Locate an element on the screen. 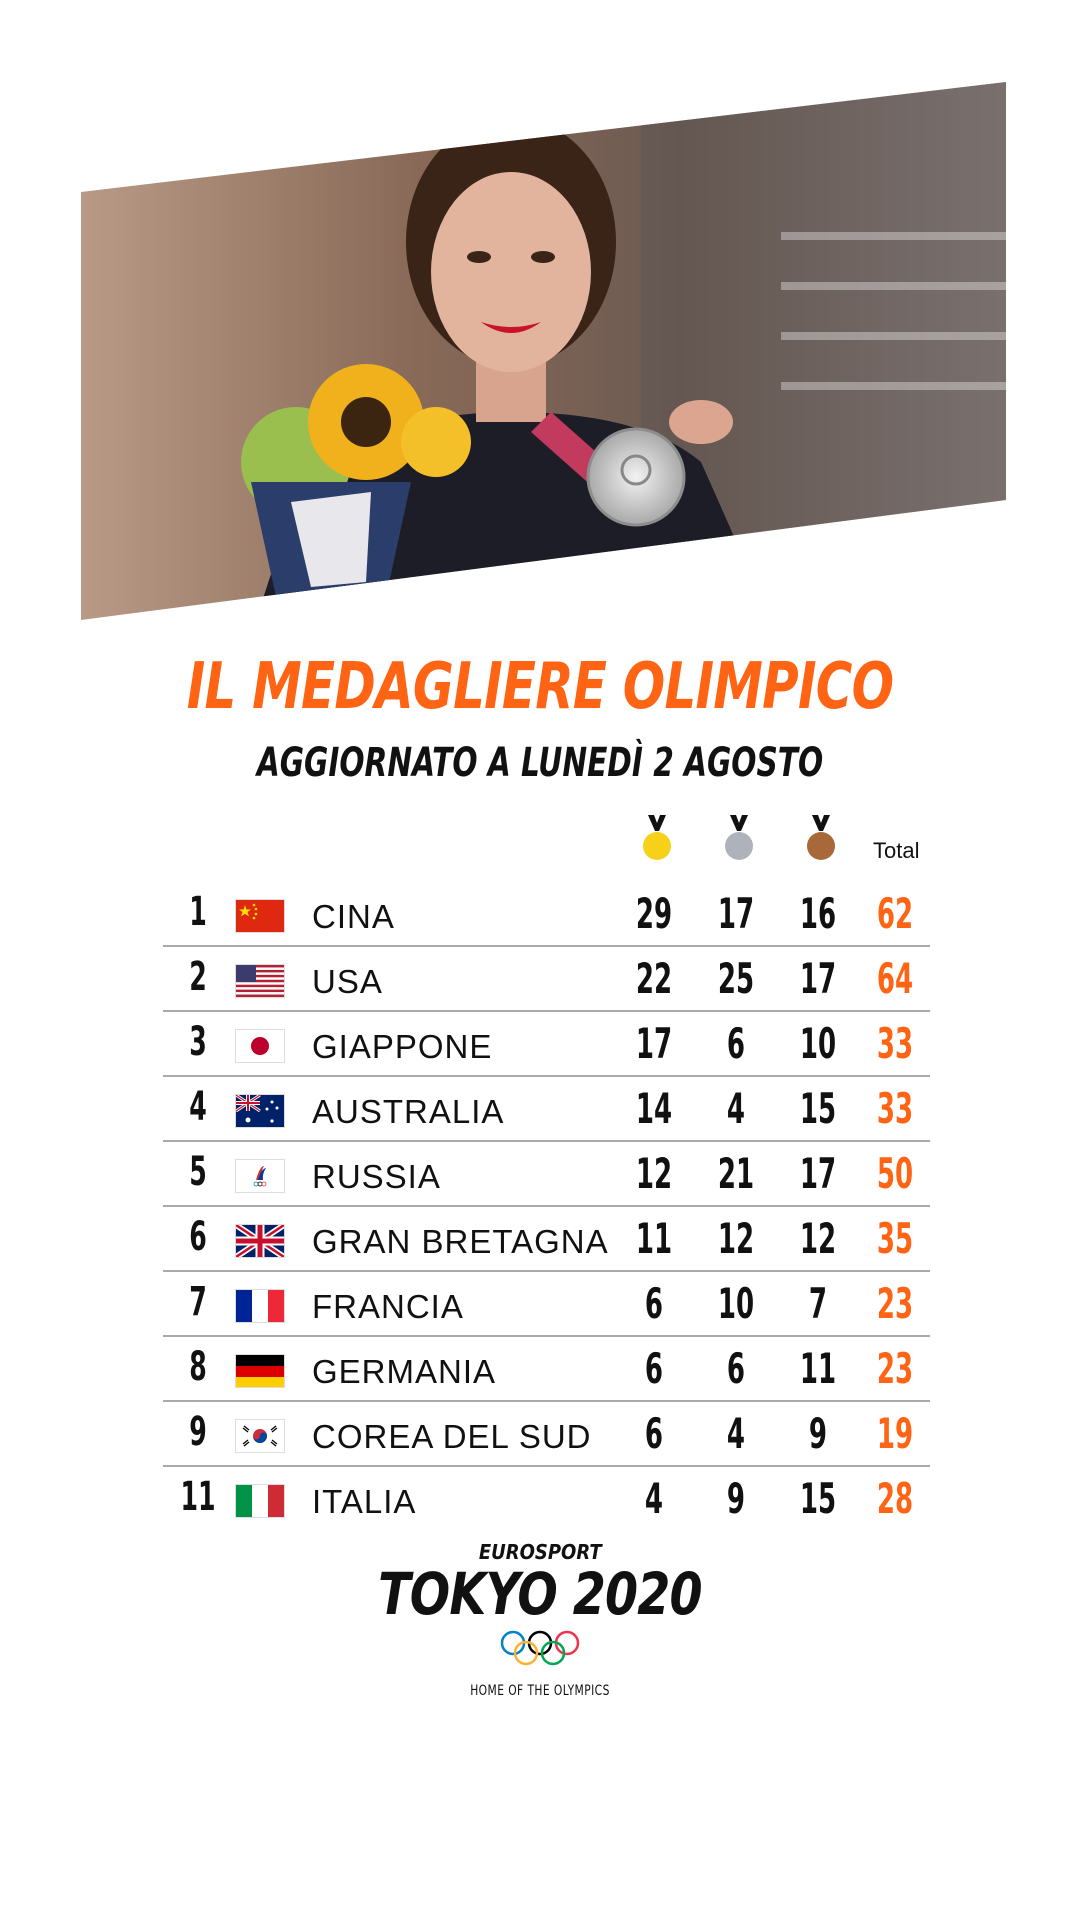 Image resolution: width=1080 pixels, height=1920 pixels. total-count: 28 is located at coordinates (895, 1498).